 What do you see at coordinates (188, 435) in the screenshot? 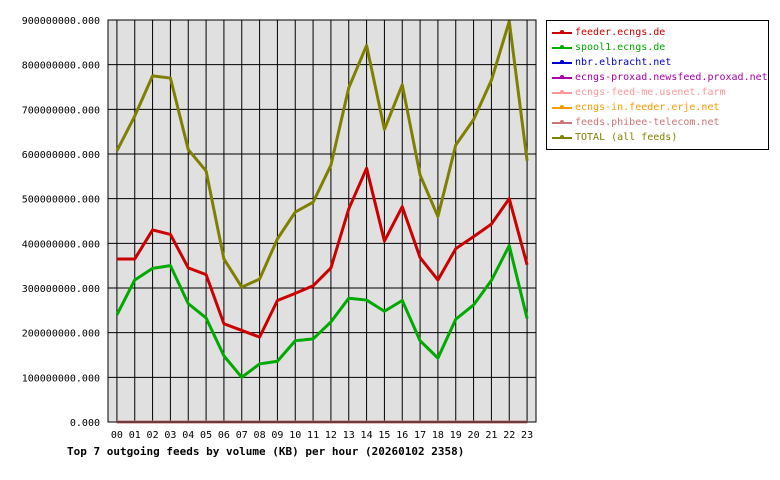
I see `x-tick-label: 04` at bounding box center [188, 435].